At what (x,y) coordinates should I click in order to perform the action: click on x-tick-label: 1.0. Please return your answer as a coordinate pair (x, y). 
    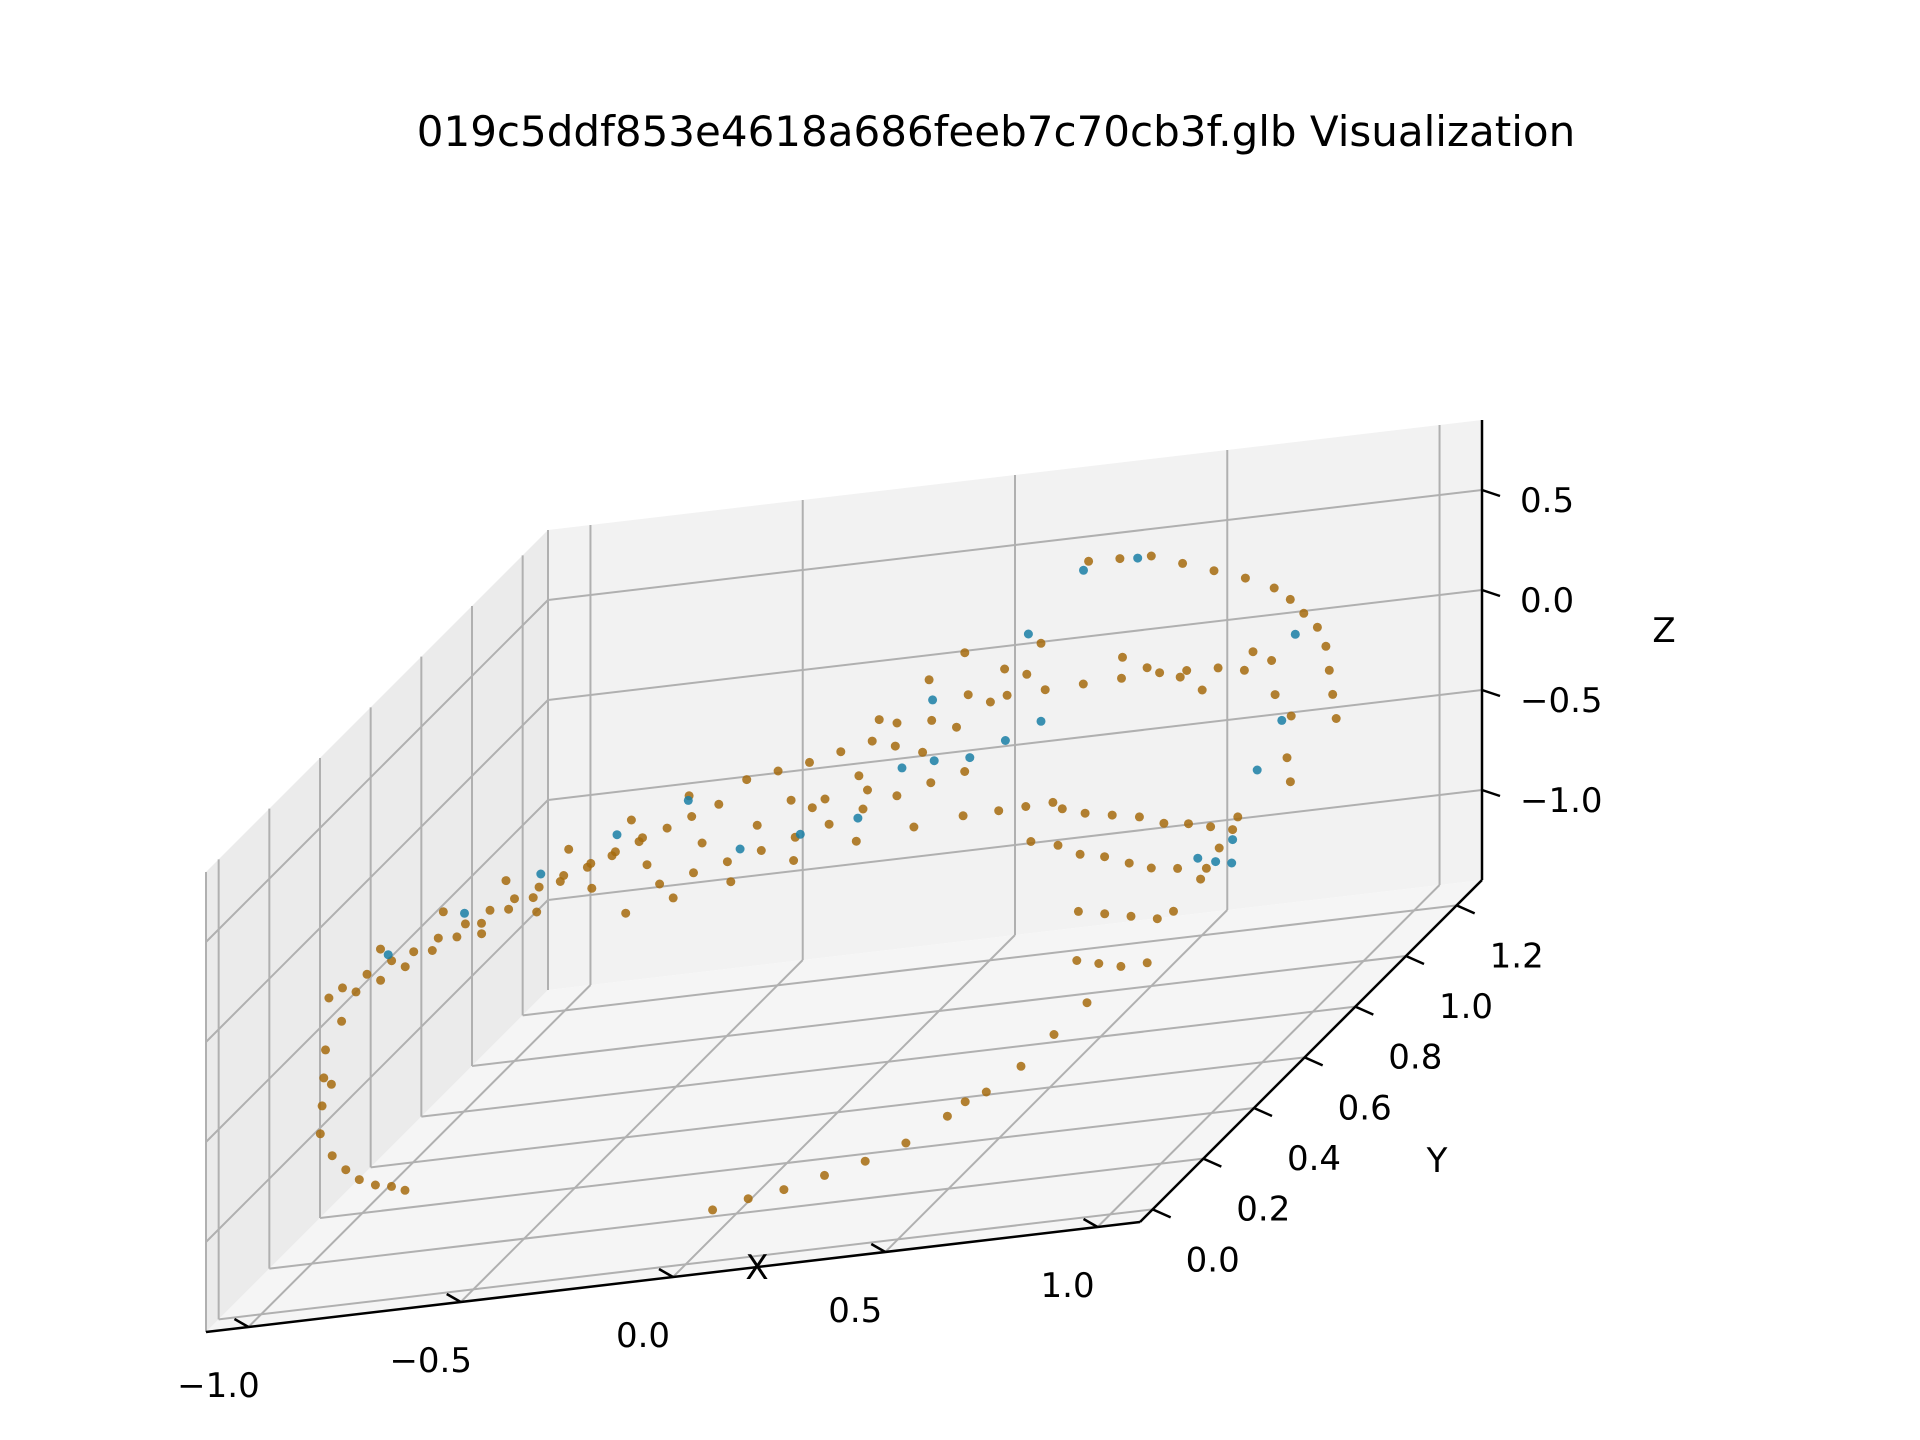
    Looking at the image, I should click on (1068, 1286).